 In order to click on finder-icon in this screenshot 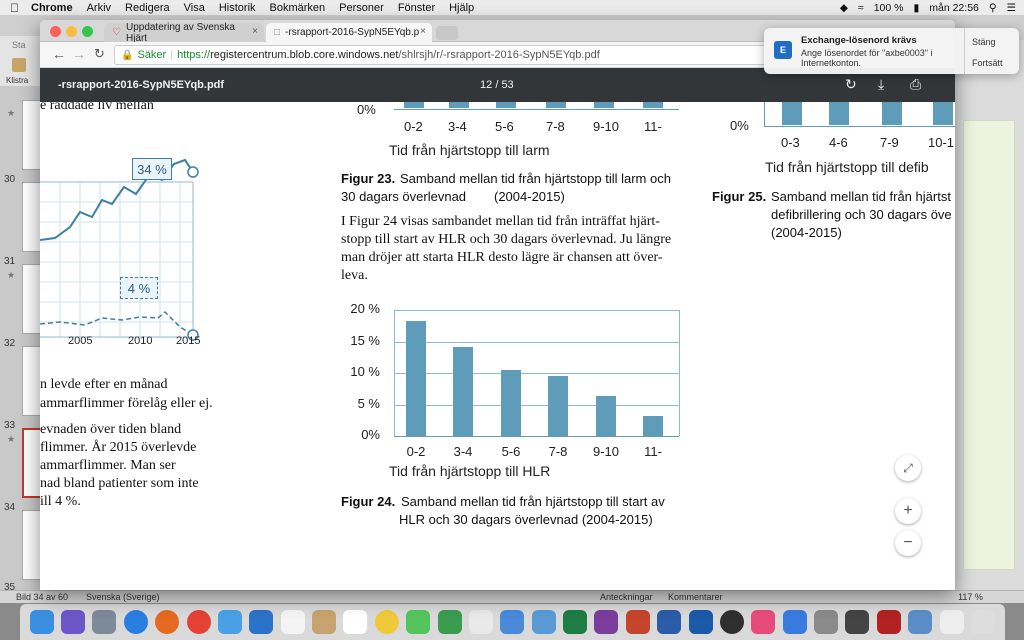, I will do `click(41, 622)`.